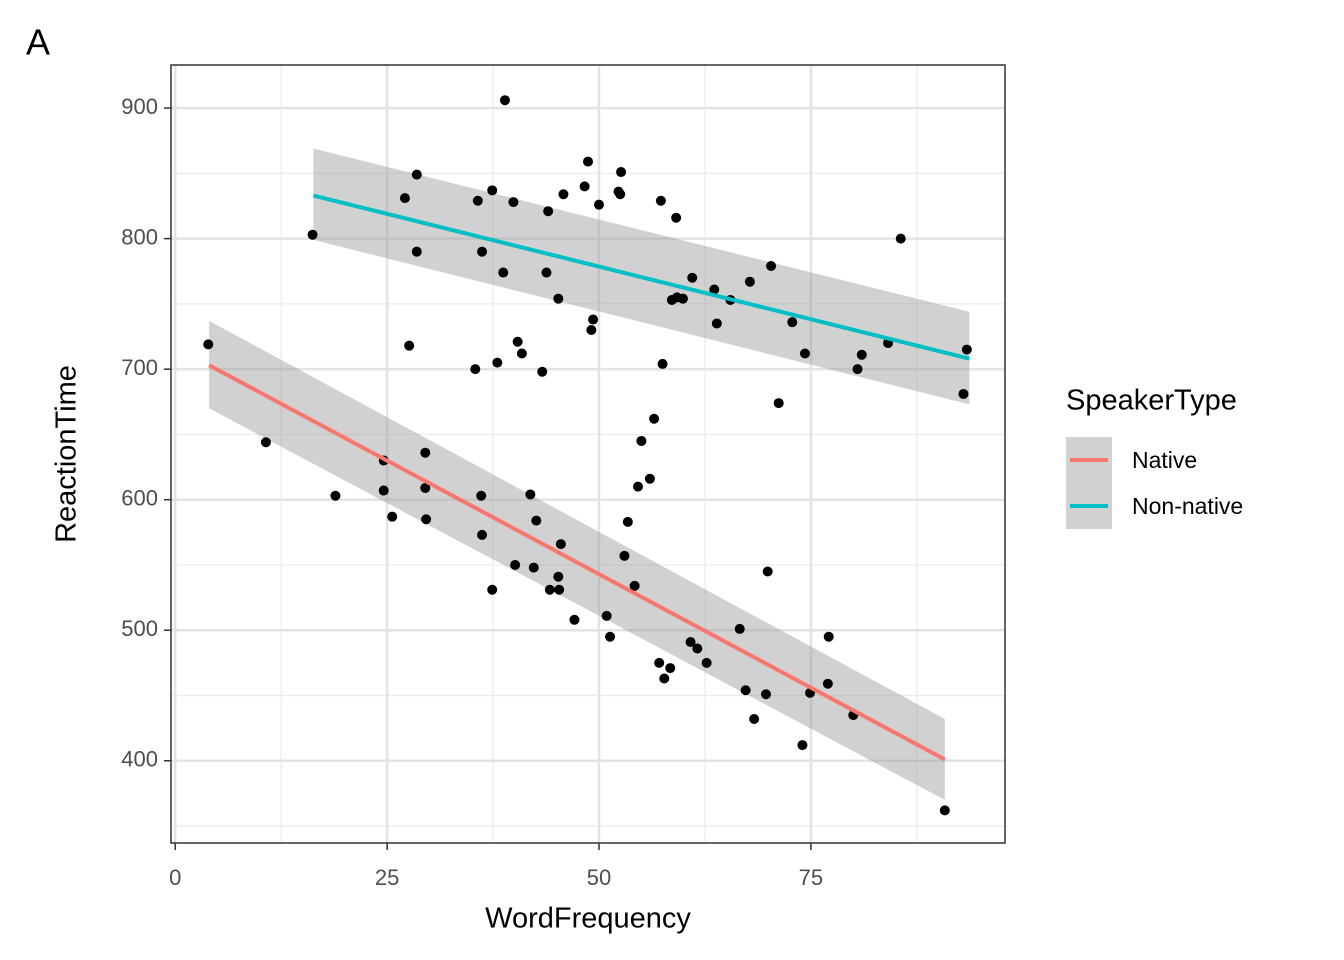 The image size is (1344, 960). I want to click on legend-label: Native, so click(1164, 460).